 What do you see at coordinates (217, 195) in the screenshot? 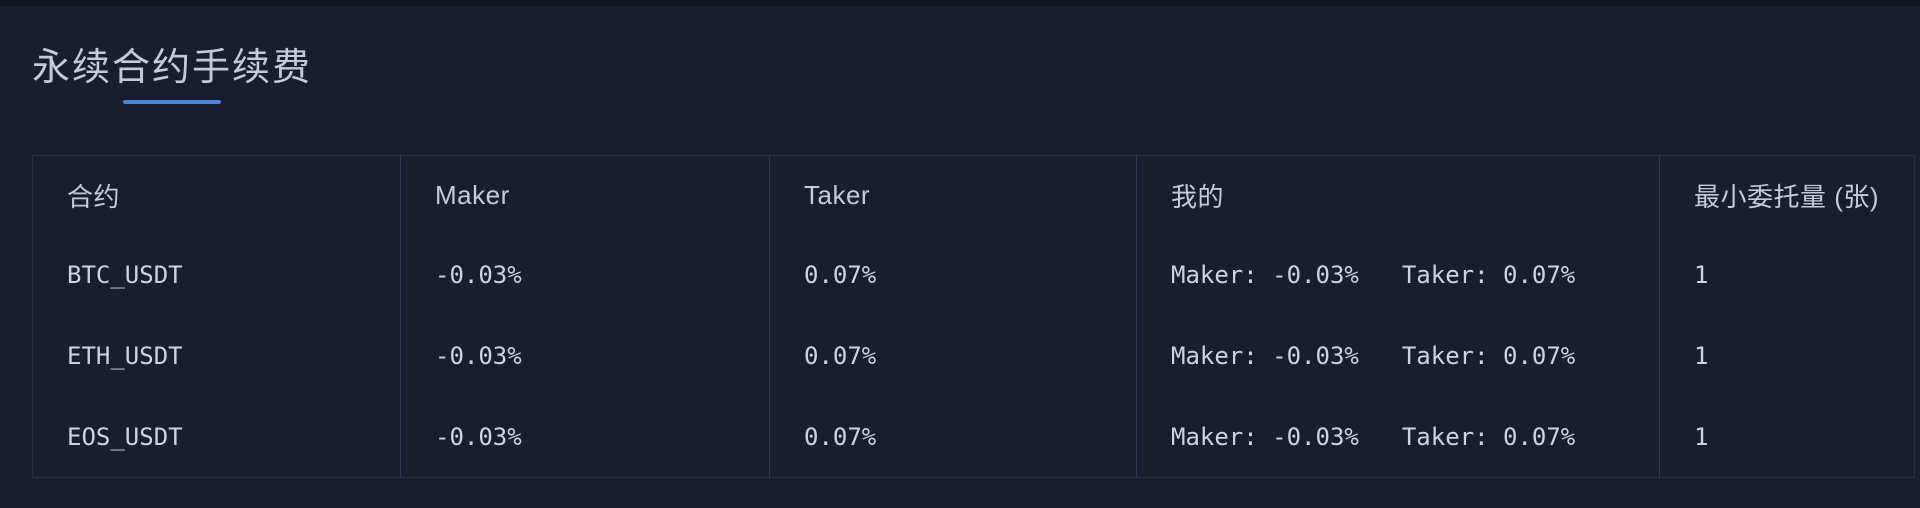
I see `col-header-contract: 合约` at bounding box center [217, 195].